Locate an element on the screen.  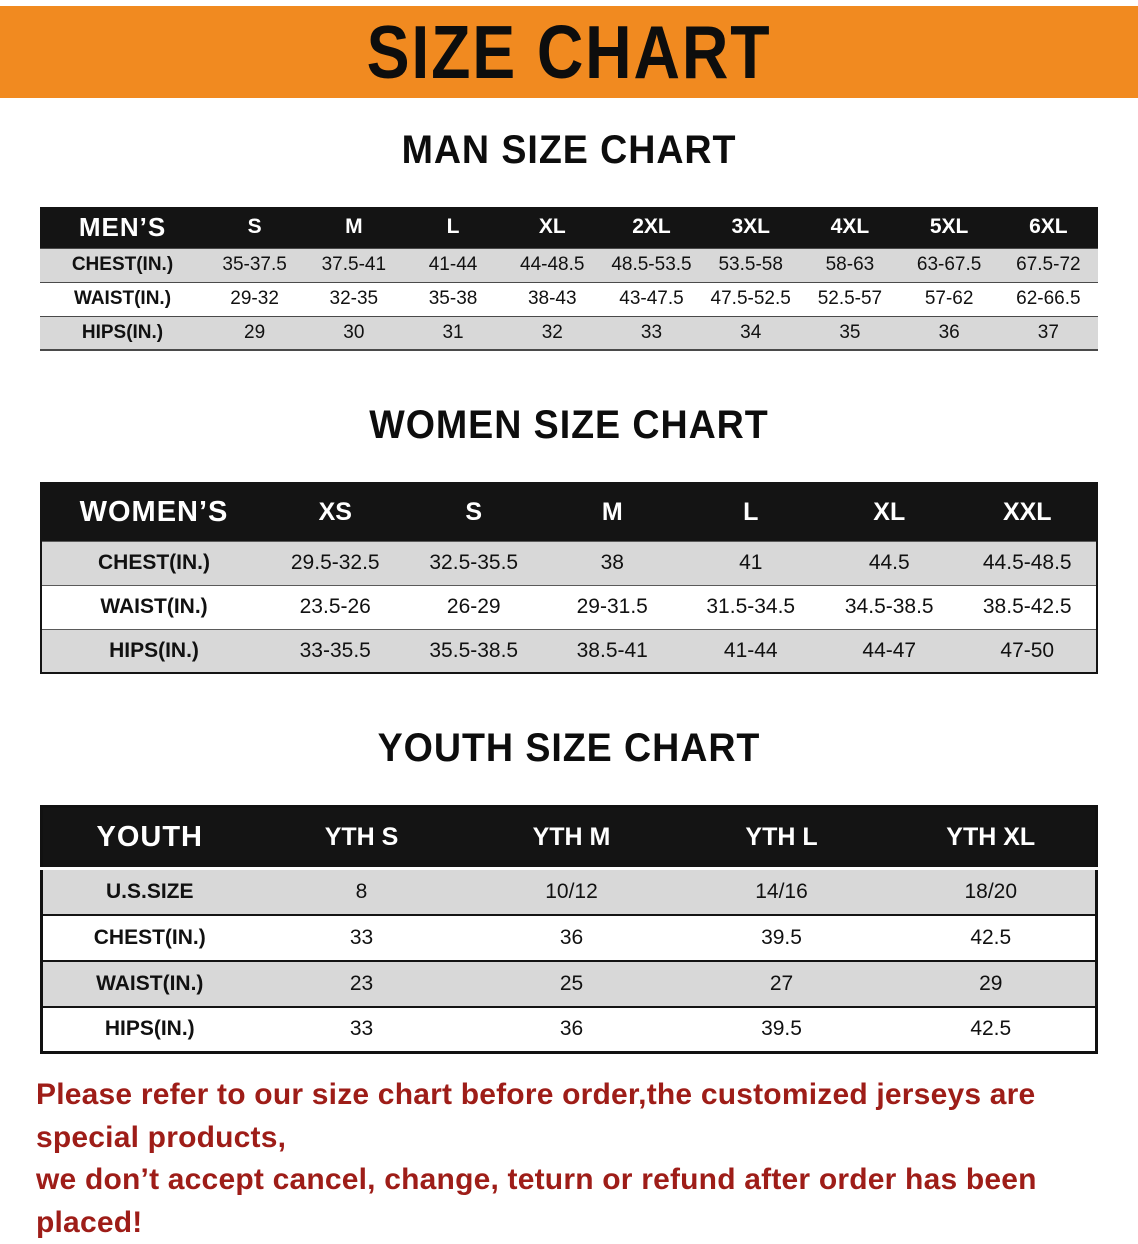
table-row: CHEST(IN.) 33 36 39.5 42.5 is located at coordinates (569, 937).